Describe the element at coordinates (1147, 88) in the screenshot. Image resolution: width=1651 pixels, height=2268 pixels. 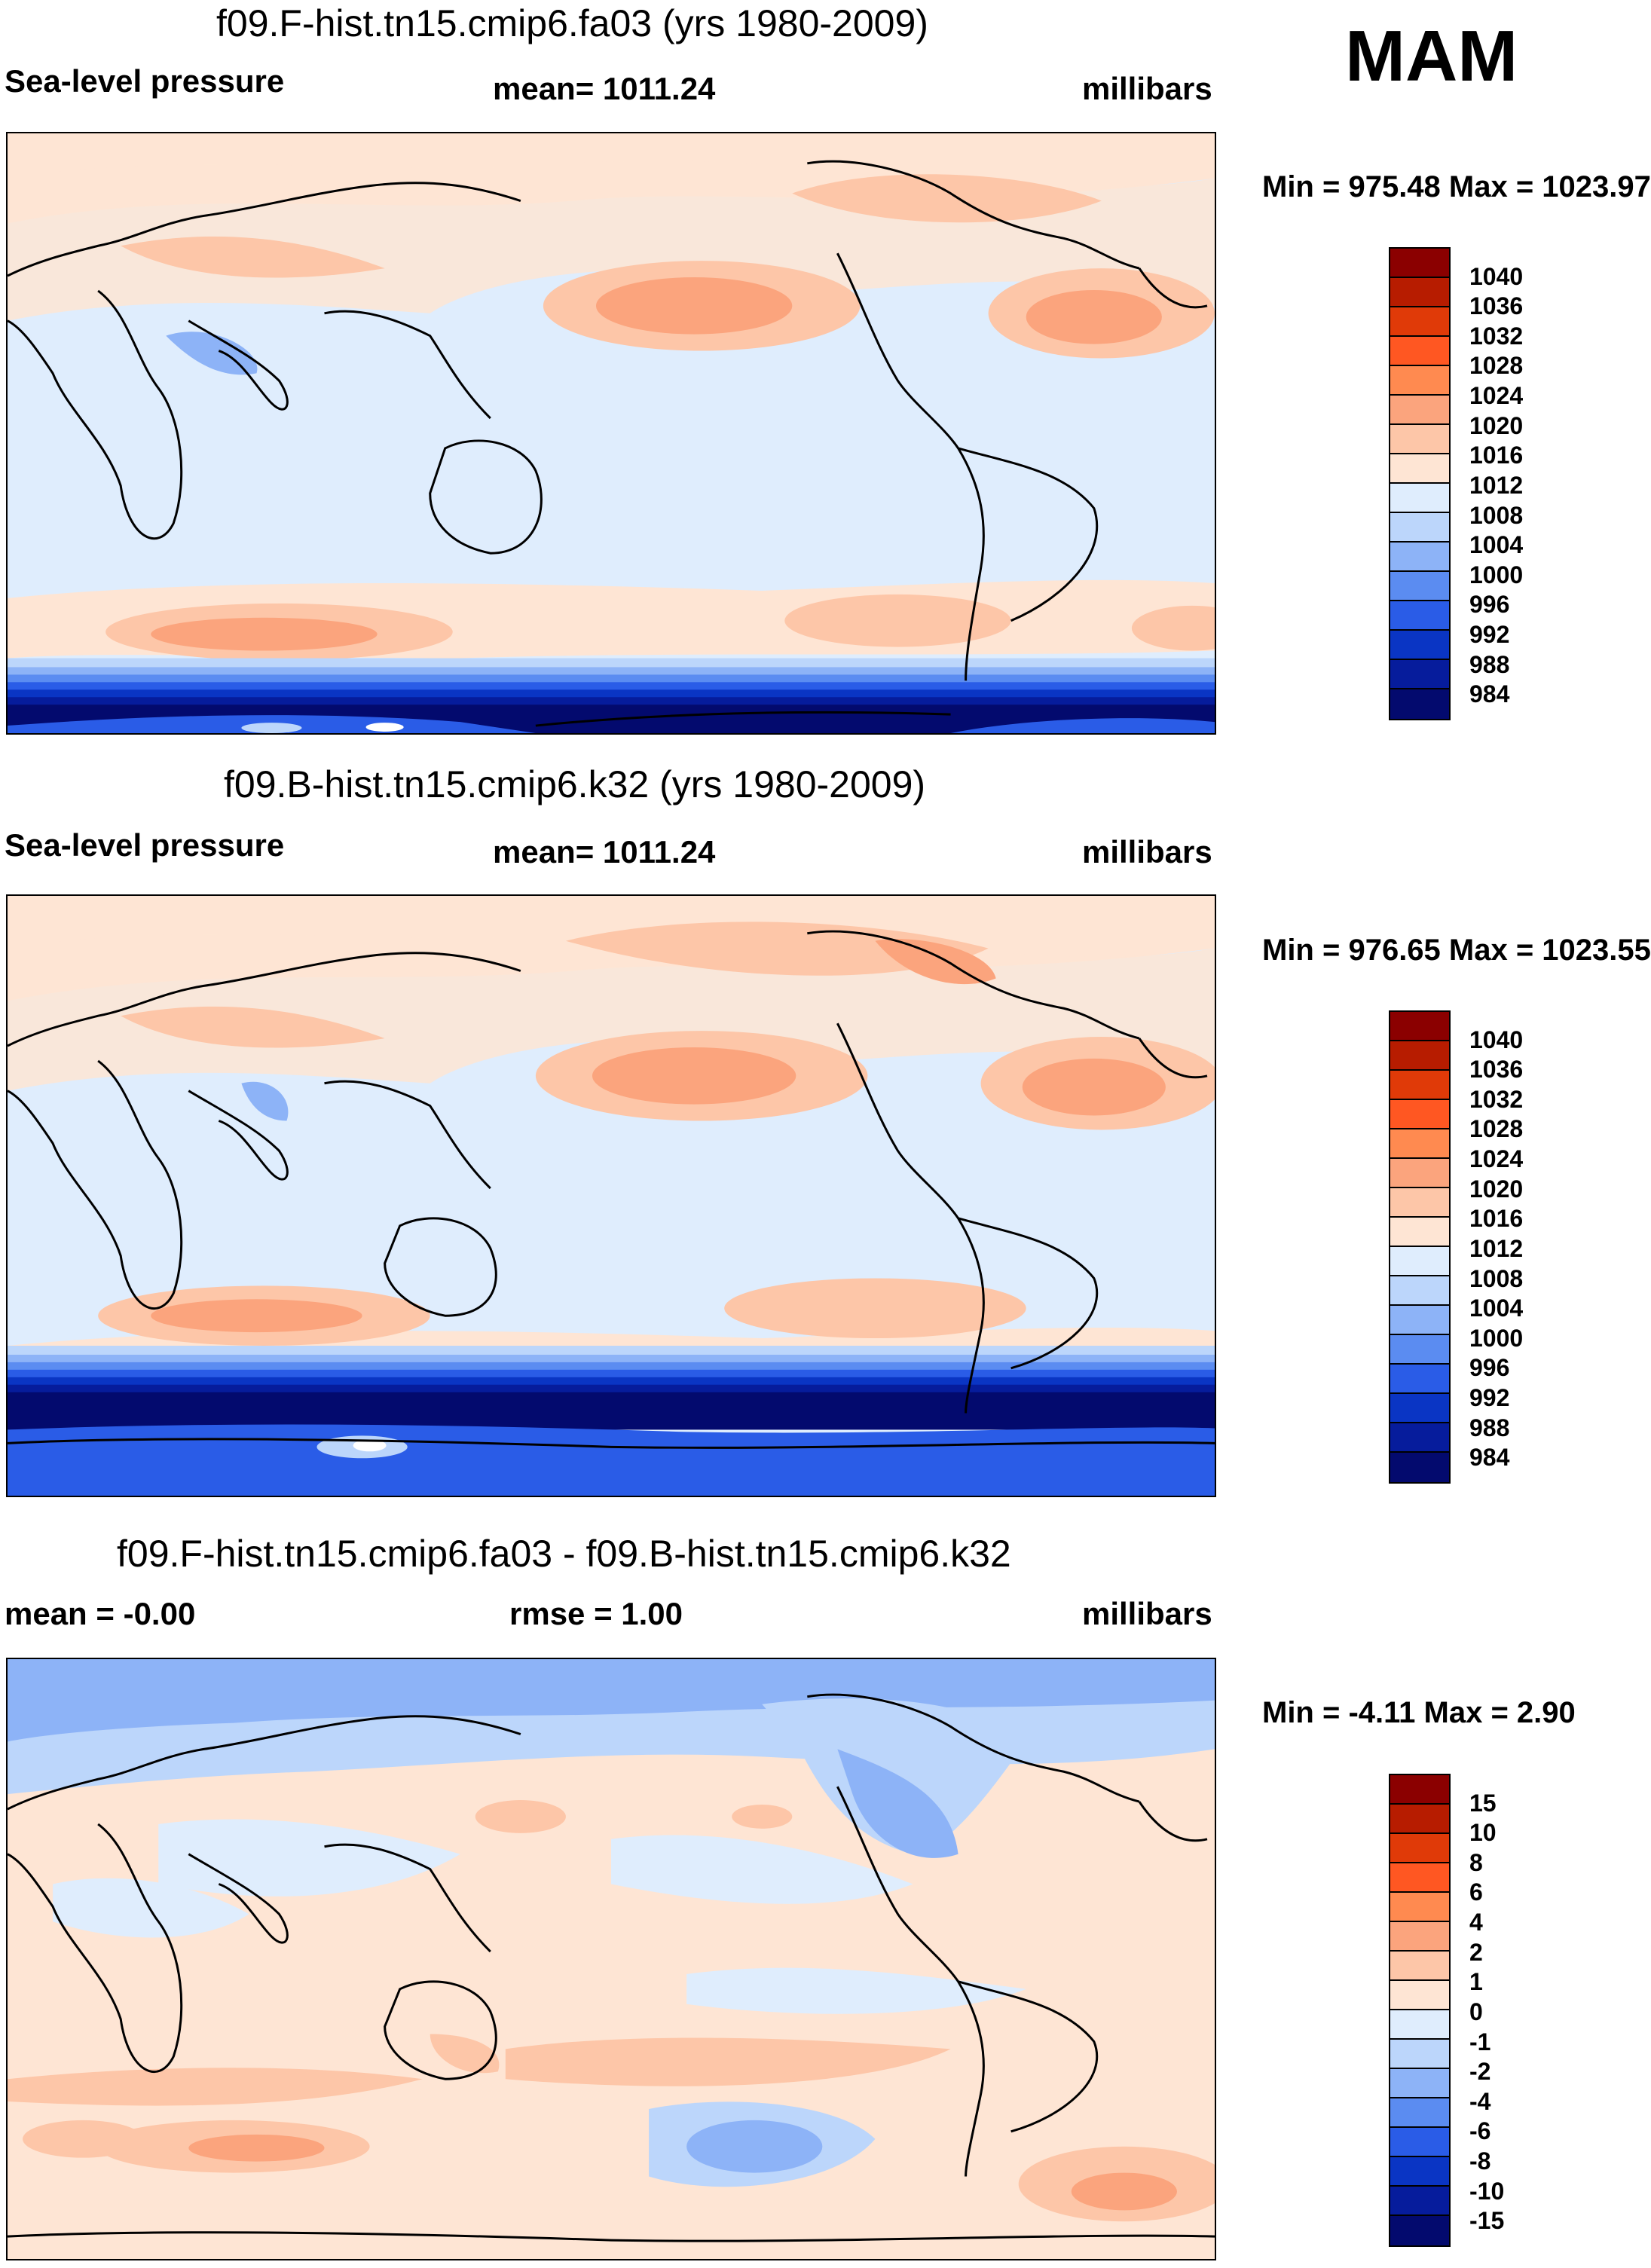
I see `panel-1-units-label: millibars` at that location.